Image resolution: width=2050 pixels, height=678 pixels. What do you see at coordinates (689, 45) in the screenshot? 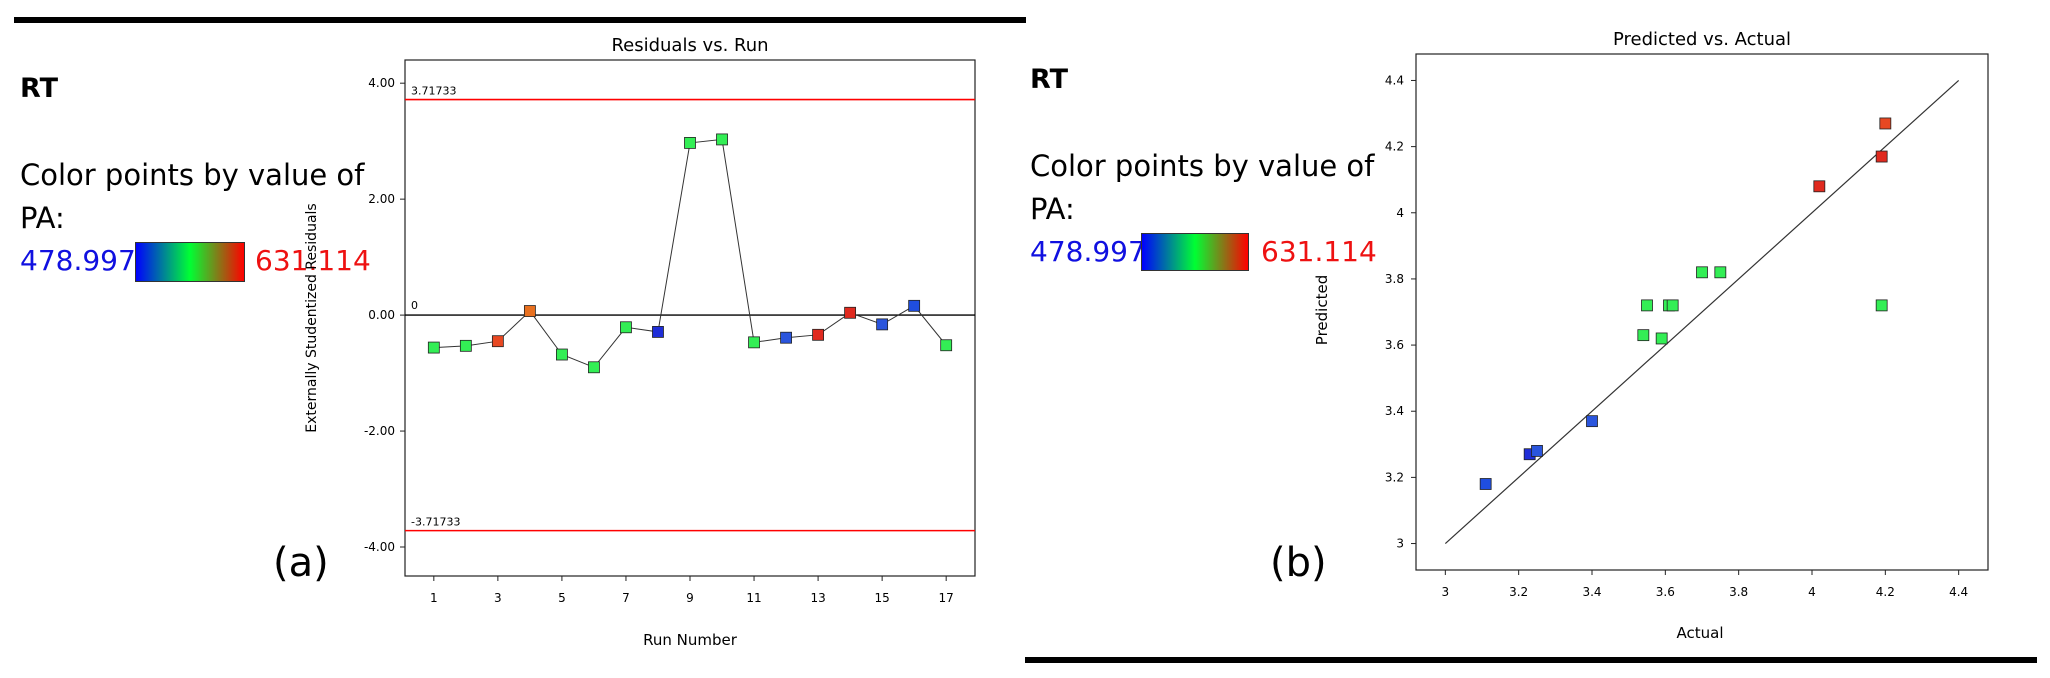
I see `chart-a-title: Residuals vs. Run` at bounding box center [689, 45].